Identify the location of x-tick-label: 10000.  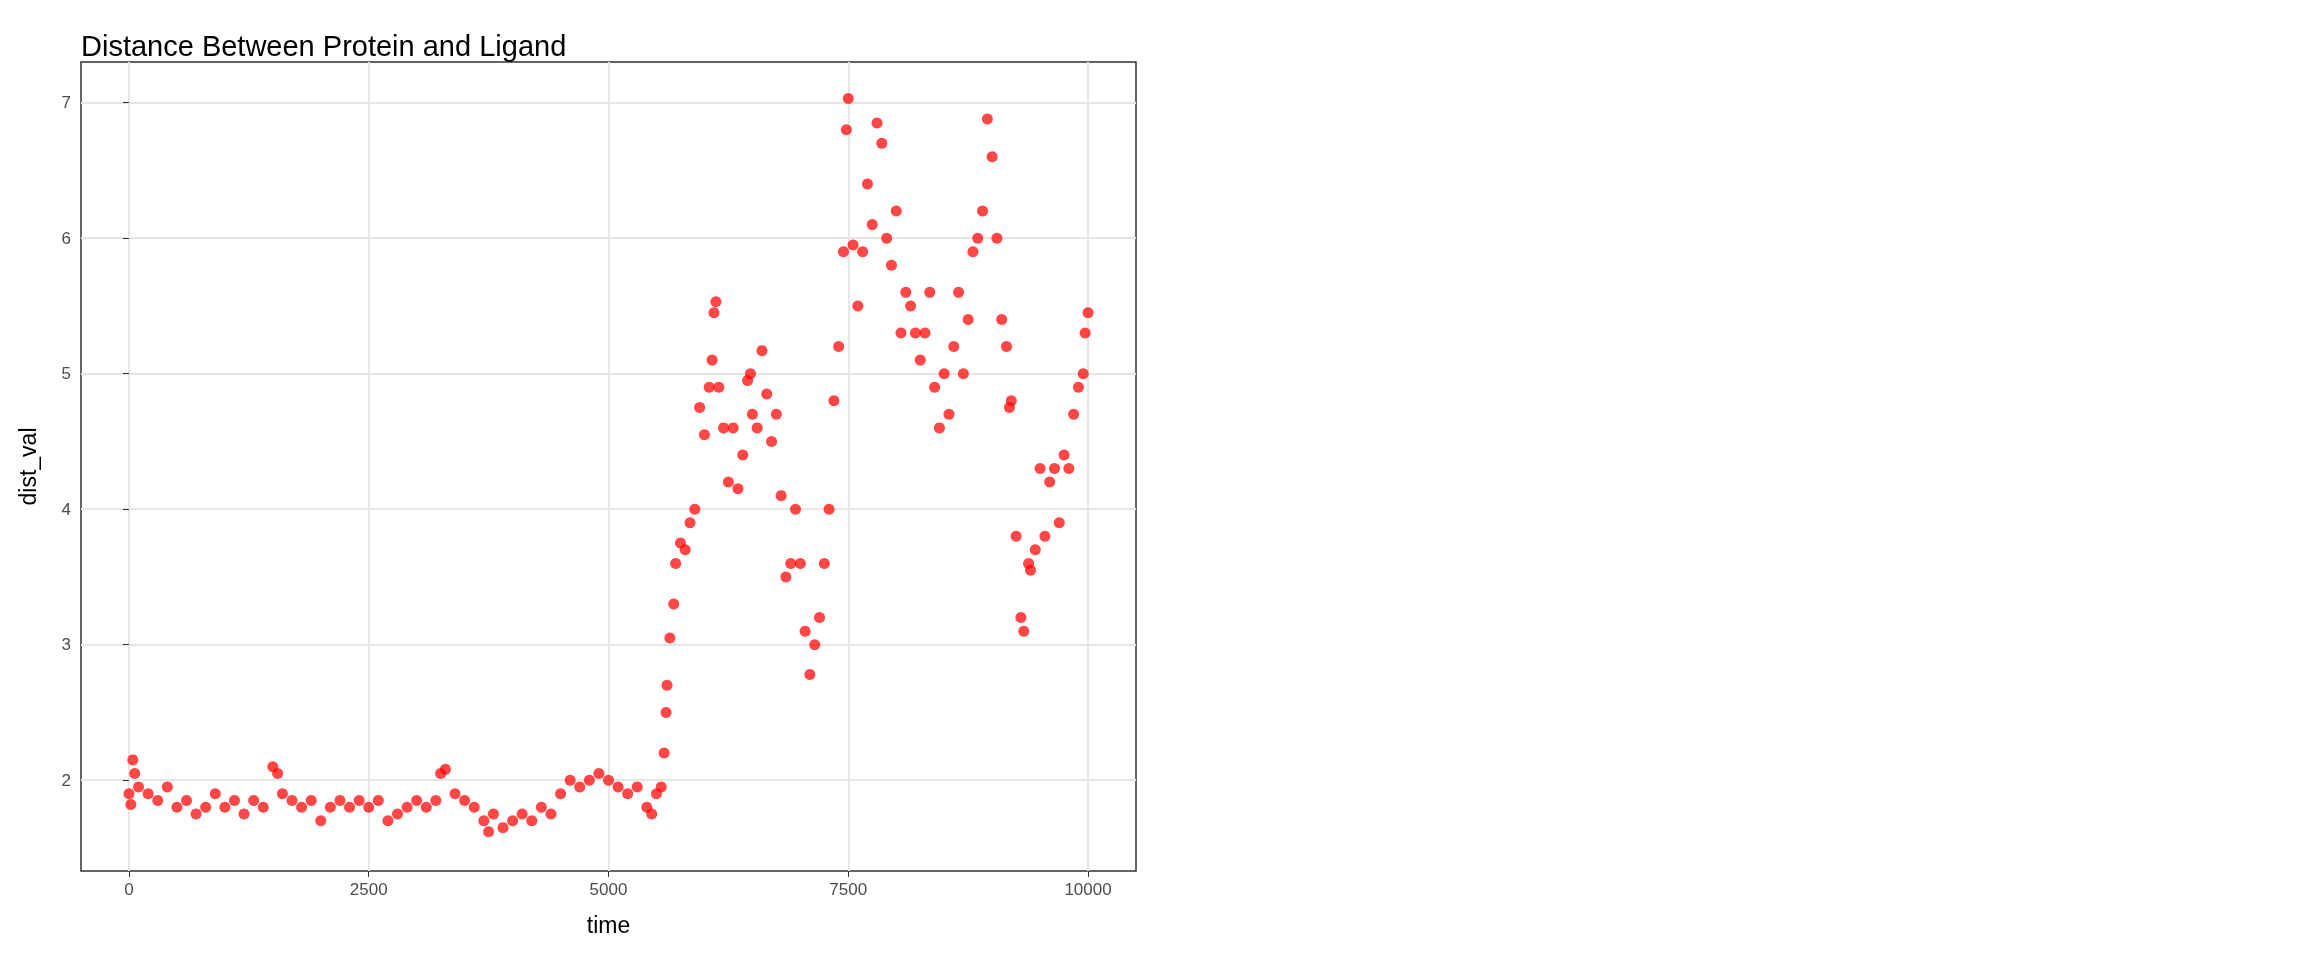
(1088, 889).